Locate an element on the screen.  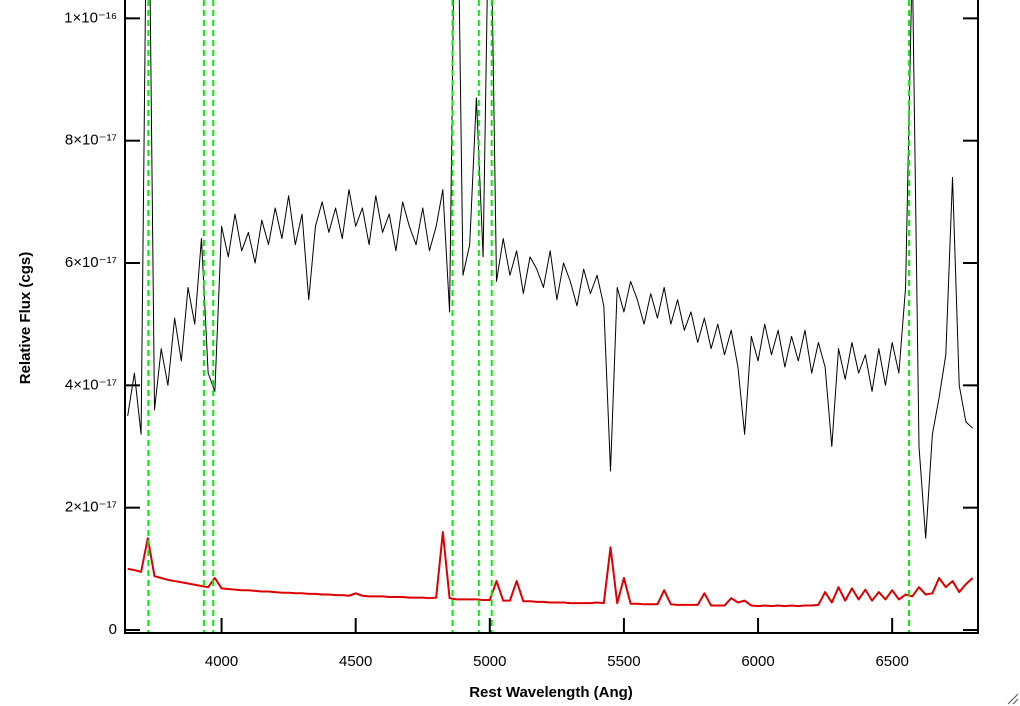
resize-grip is located at coordinates (1013, 699).